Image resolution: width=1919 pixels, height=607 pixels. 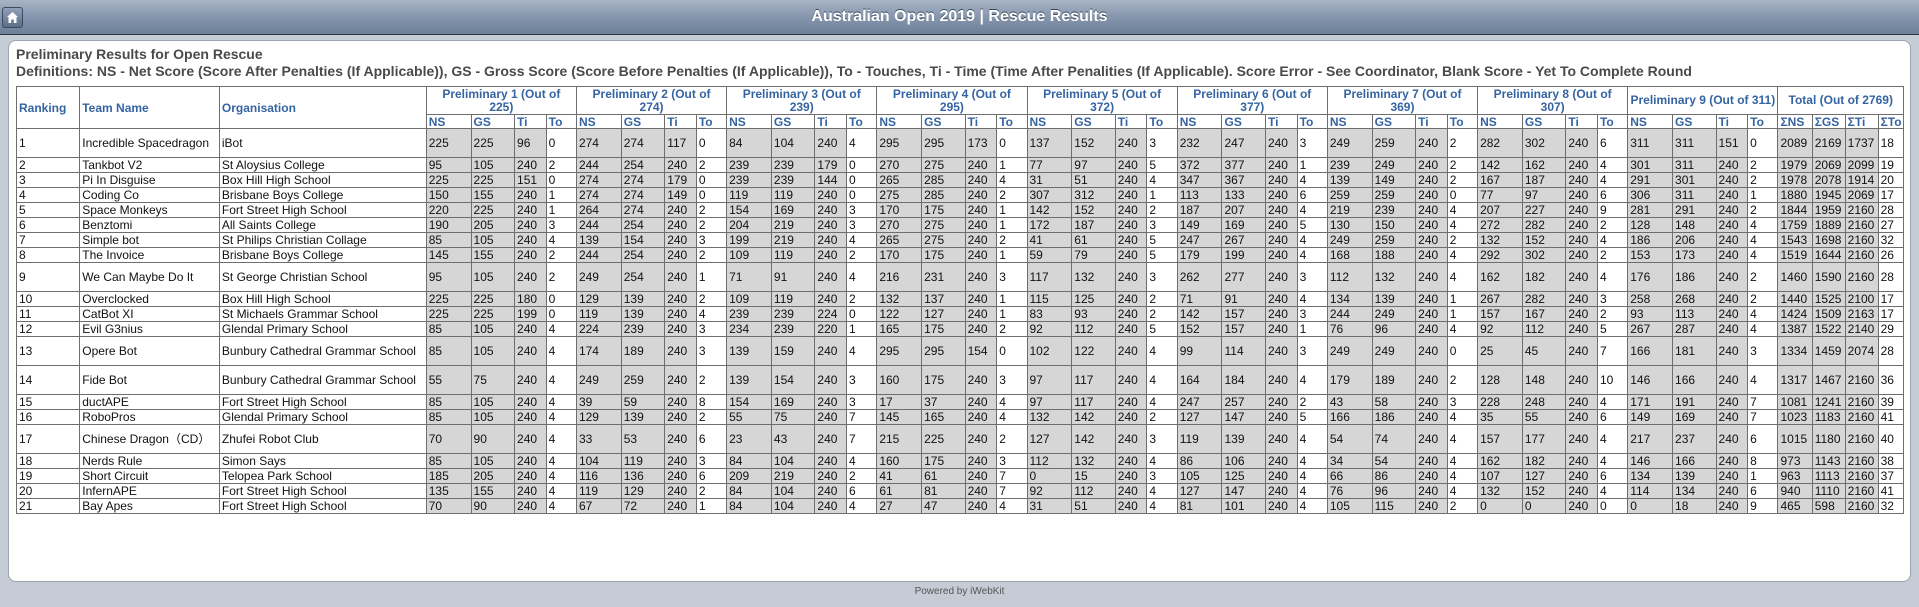 I want to click on ranking-cell: 5, so click(x=48, y=210).